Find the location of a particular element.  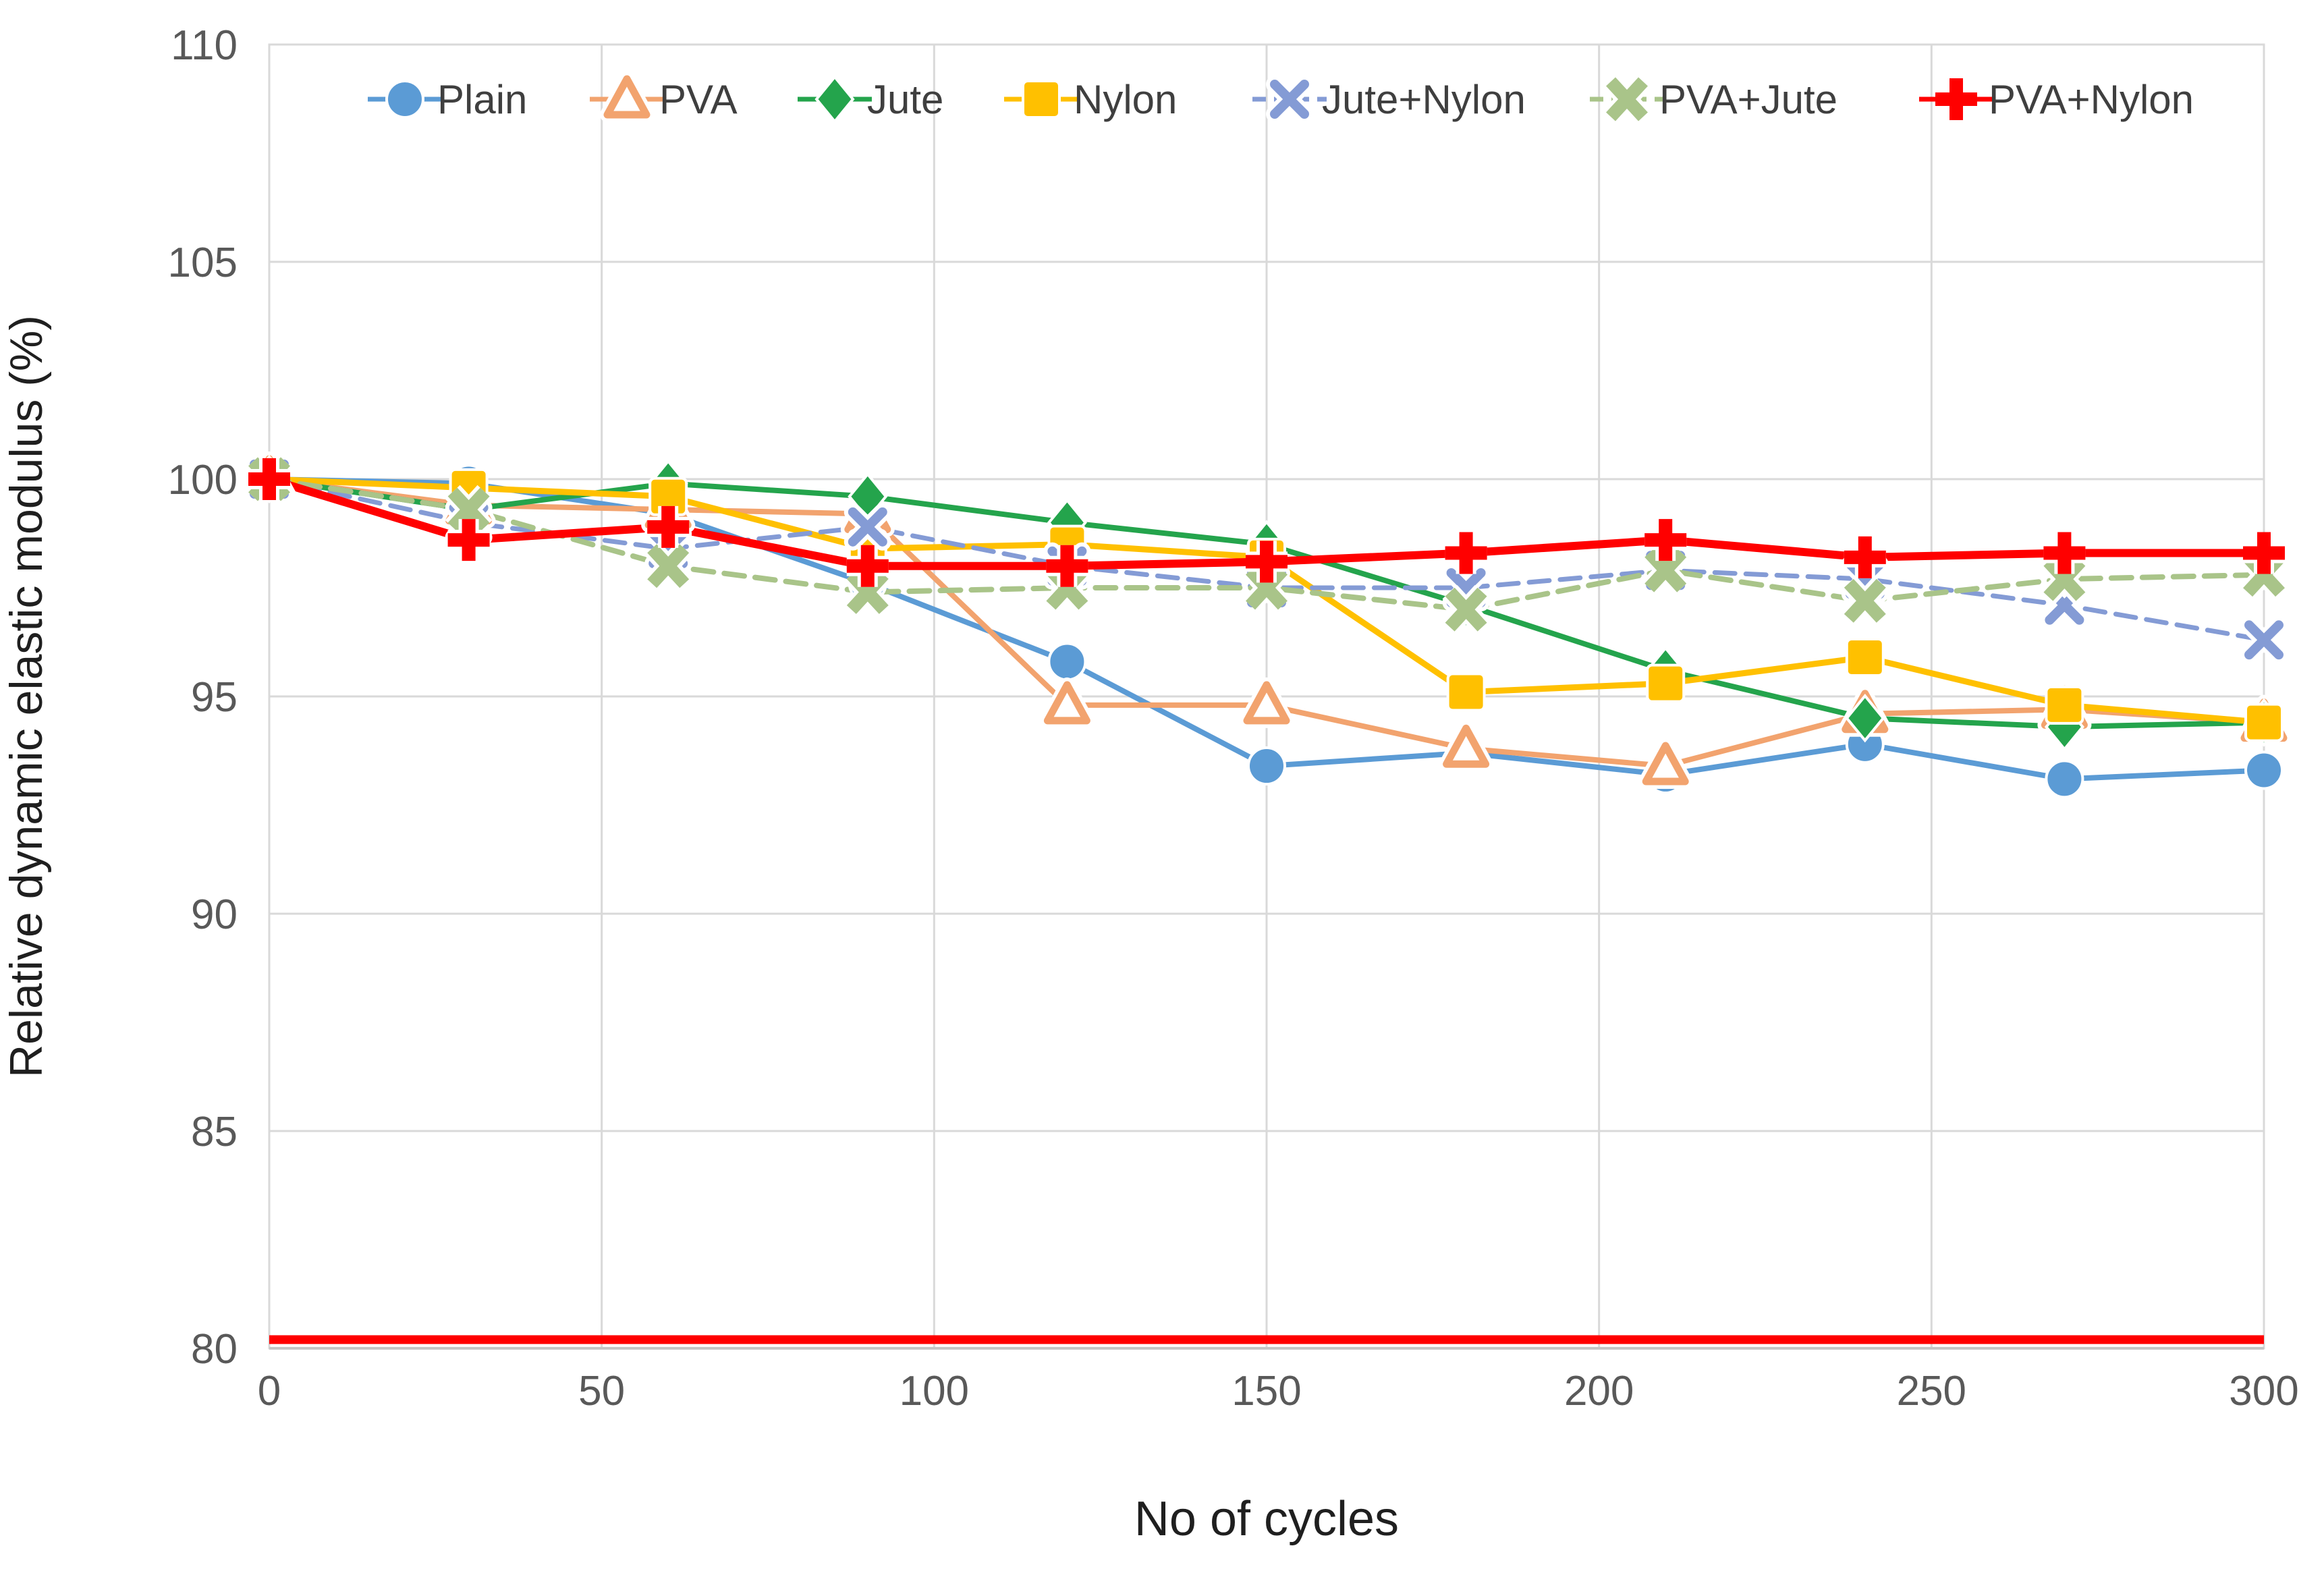

marker-jute is located at coordinates (1865, 719).